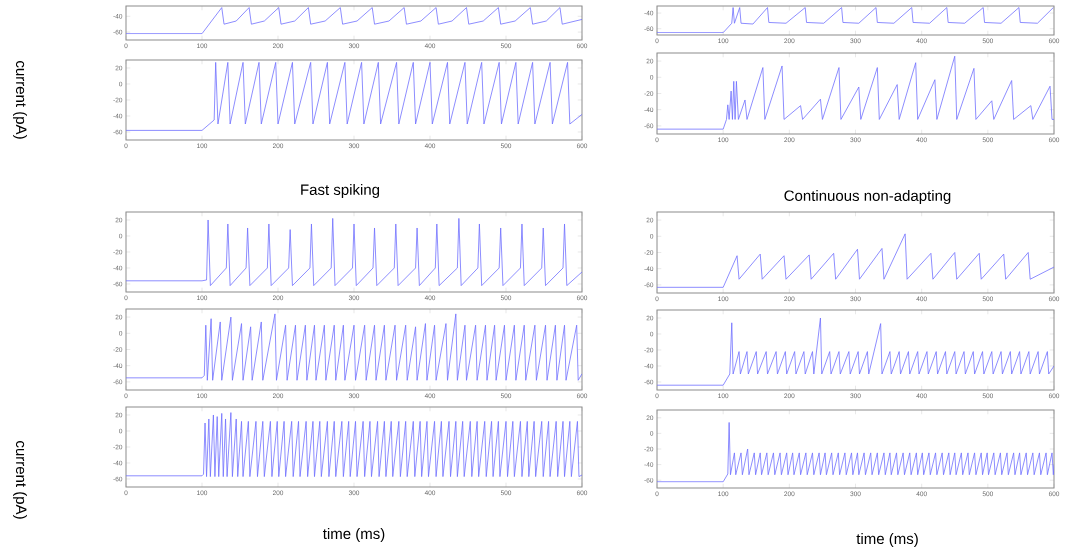 This screenshot has height=557, width=1068. What do you see at coordinates (340, 191) in the screenshot?
I see `chart-title: Fast spiking` at bounding box center [340, 191].